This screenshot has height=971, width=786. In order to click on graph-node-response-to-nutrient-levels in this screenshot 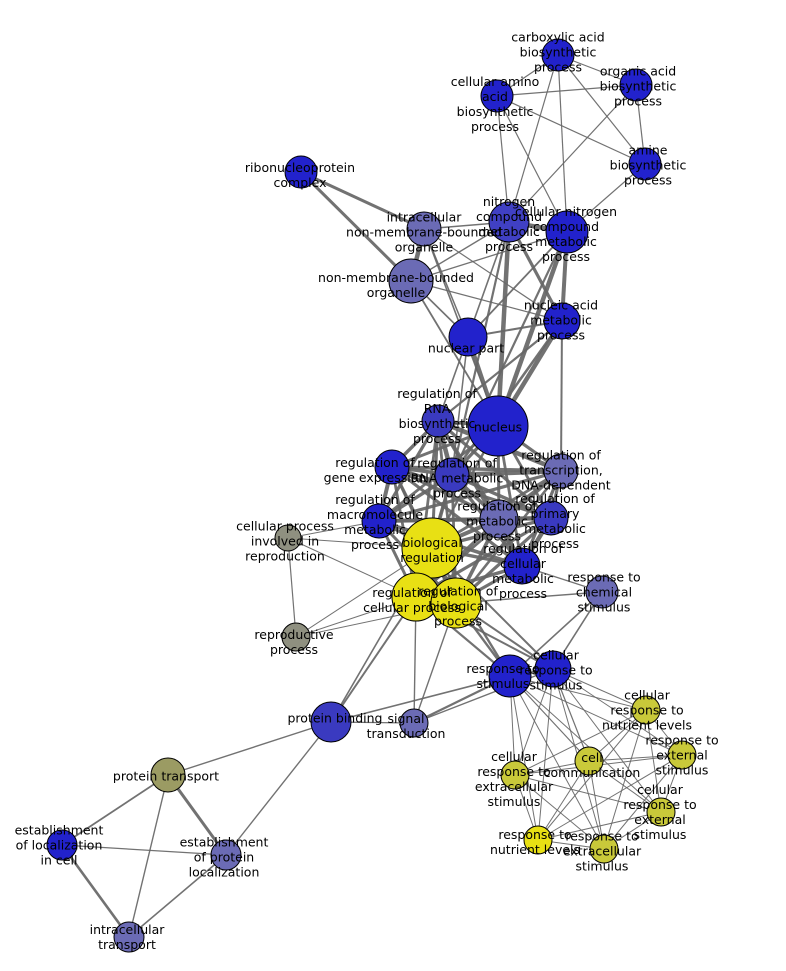, I will do `click(538, 840)`.